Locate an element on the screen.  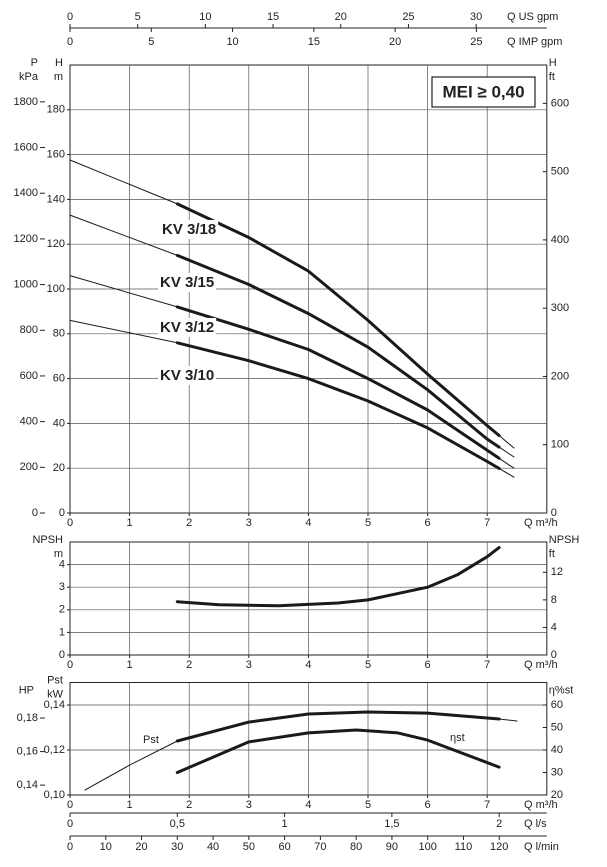
y-outer-tick-label: 600 is located at coordinates (29, 376).